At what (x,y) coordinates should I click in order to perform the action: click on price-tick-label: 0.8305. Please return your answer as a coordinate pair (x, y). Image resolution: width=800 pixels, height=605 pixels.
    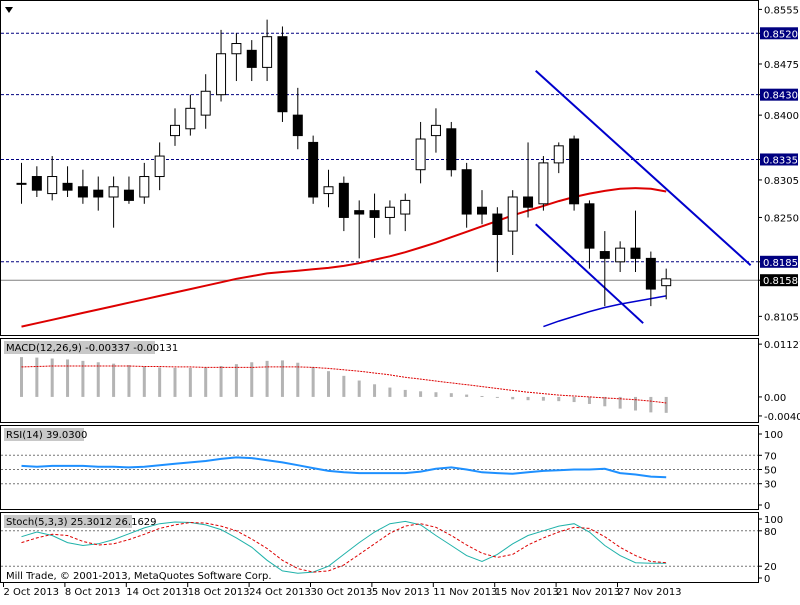
    Looking at the image, I should click on (781, 181).